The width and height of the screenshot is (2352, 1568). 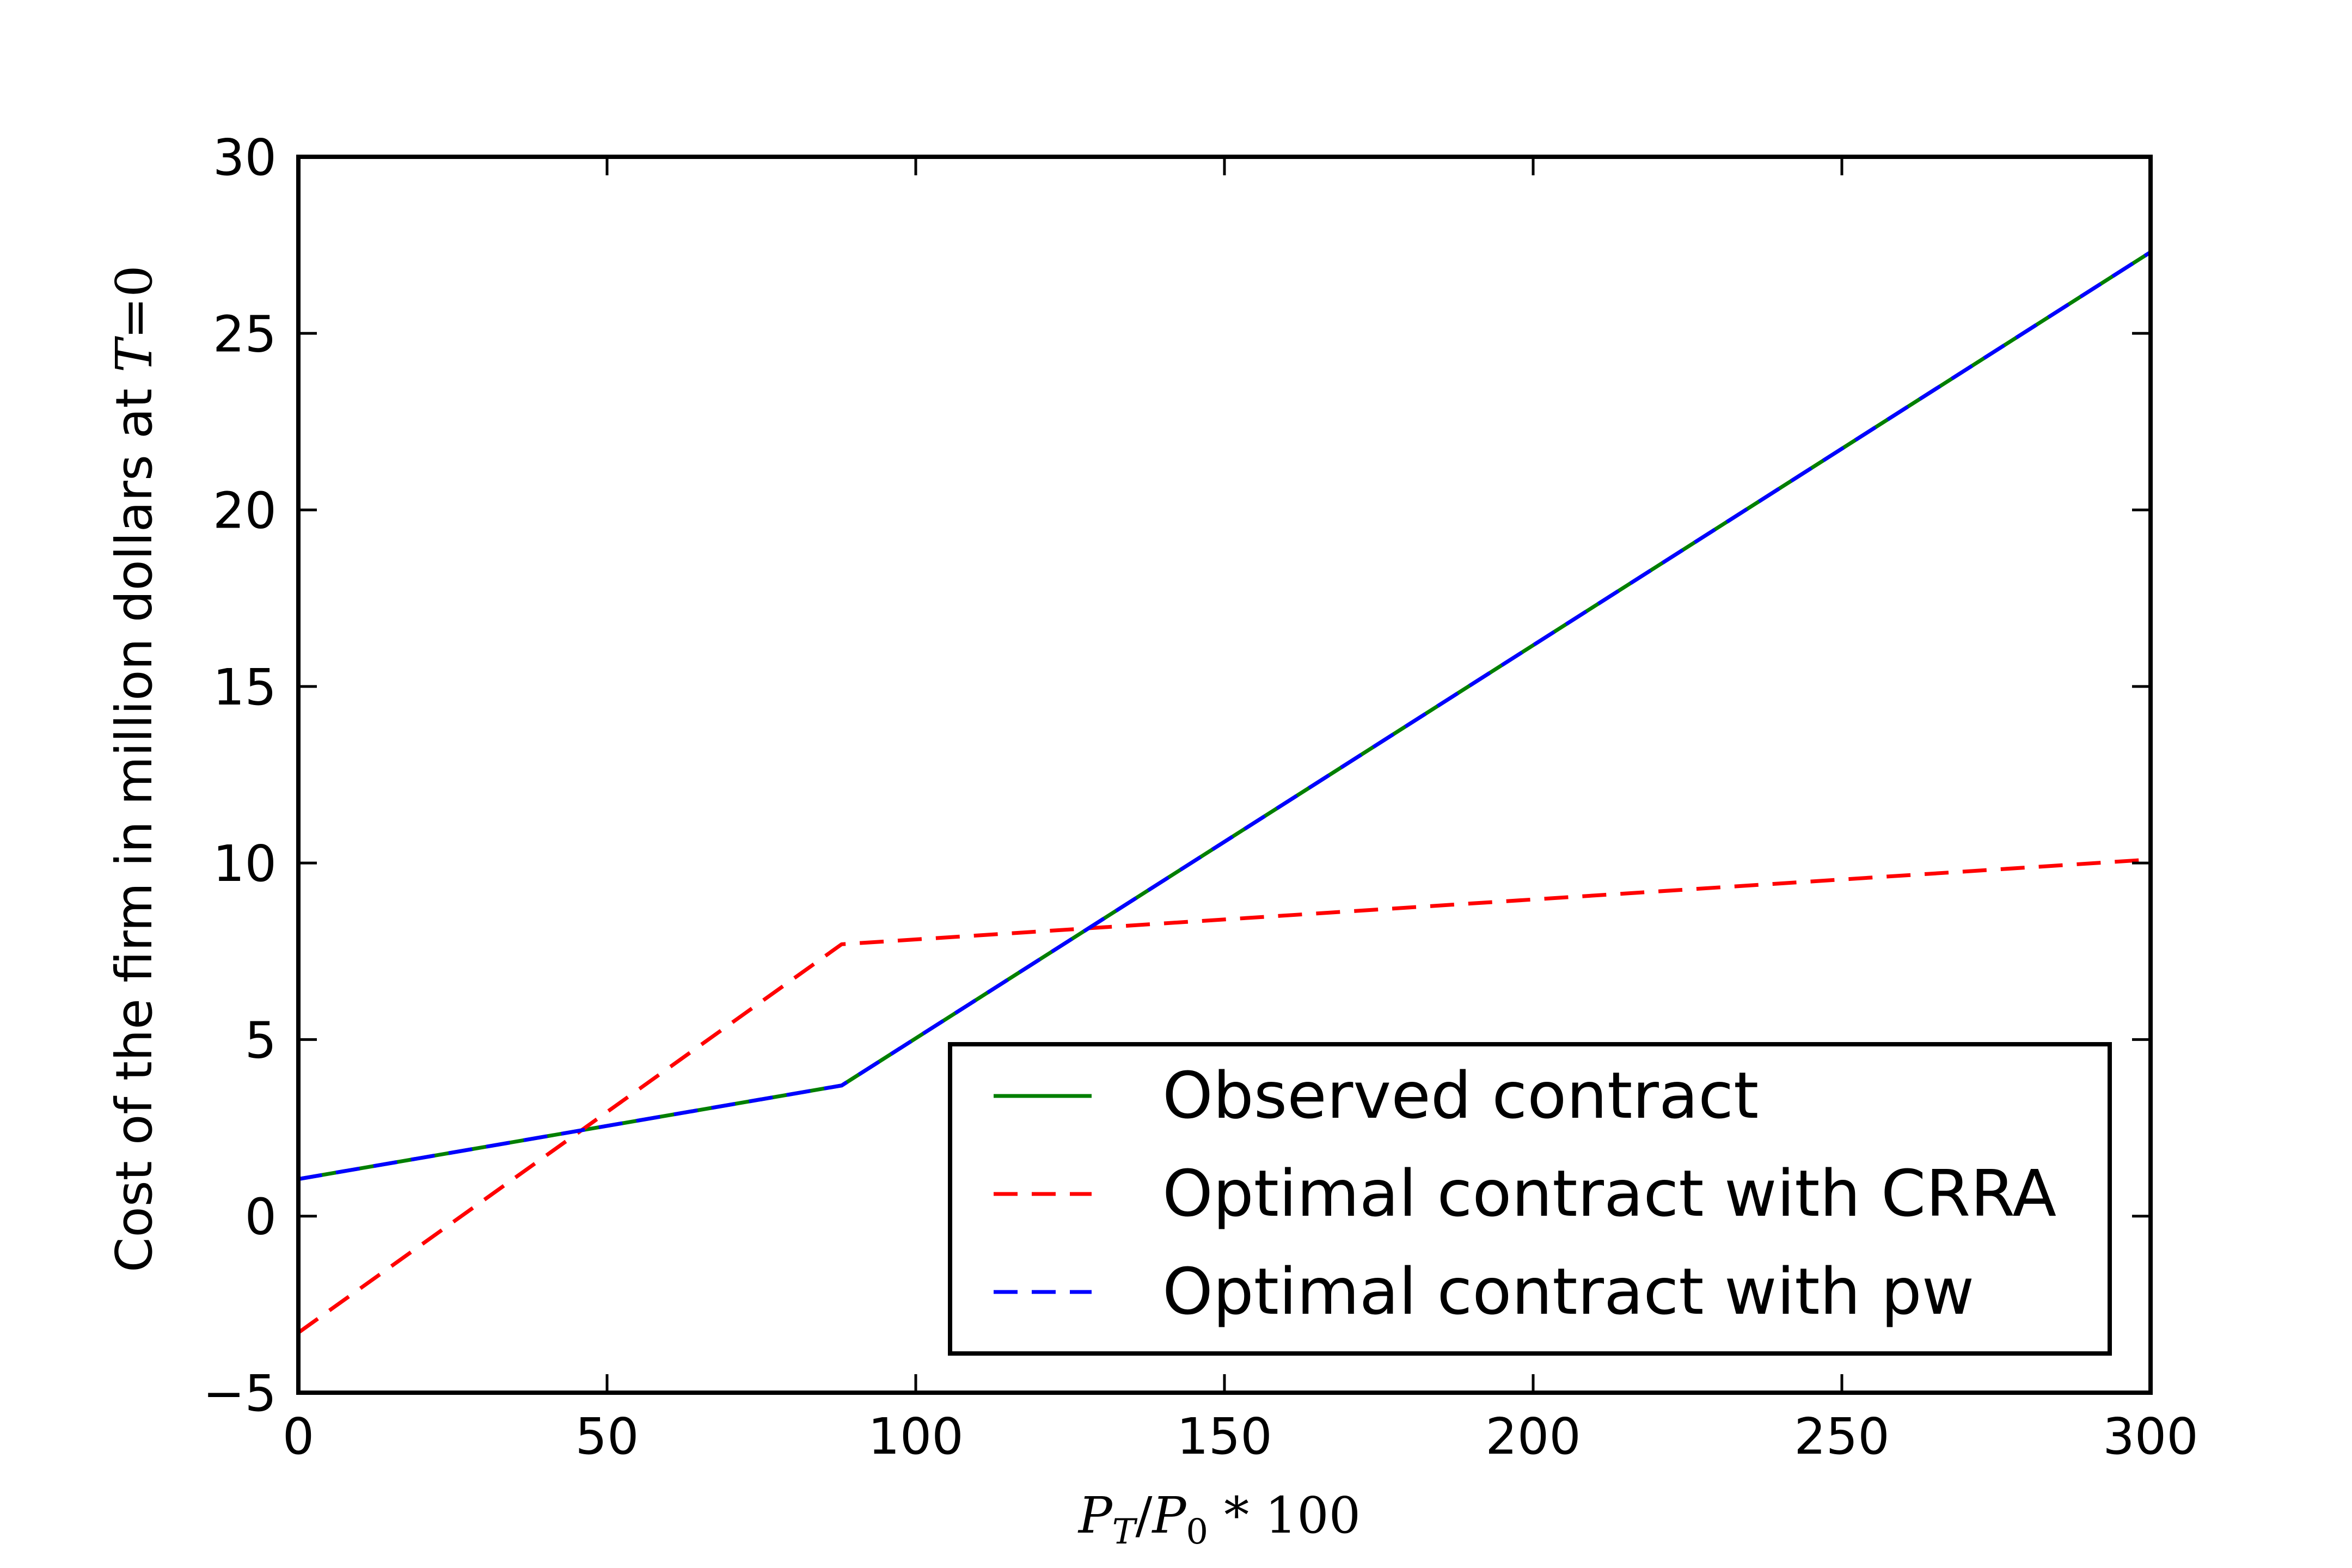 I want to click on x-axis-label: PT/P0 * 100, so click(x=1219, y=1519).